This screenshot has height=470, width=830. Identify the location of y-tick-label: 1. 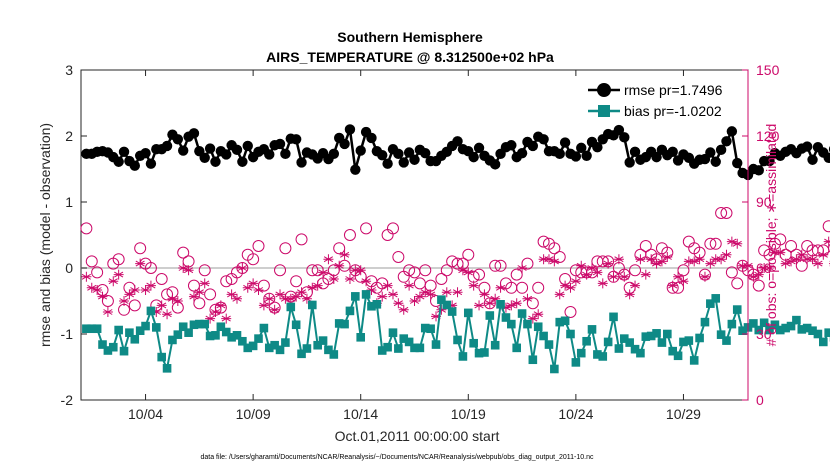
(69, 202).